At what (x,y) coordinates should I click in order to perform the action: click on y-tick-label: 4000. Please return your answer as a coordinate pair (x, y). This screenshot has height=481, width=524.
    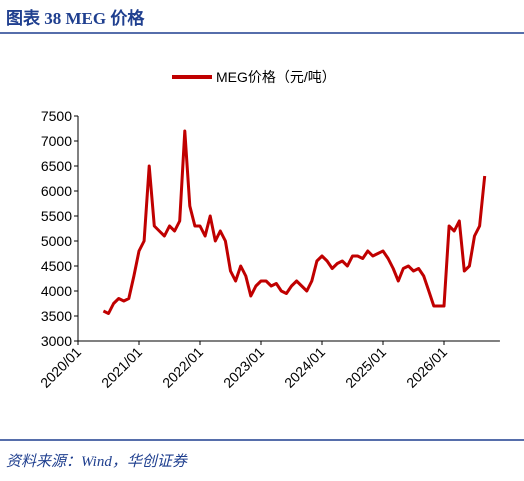
    Looking at the image, I should click on (56, 291).